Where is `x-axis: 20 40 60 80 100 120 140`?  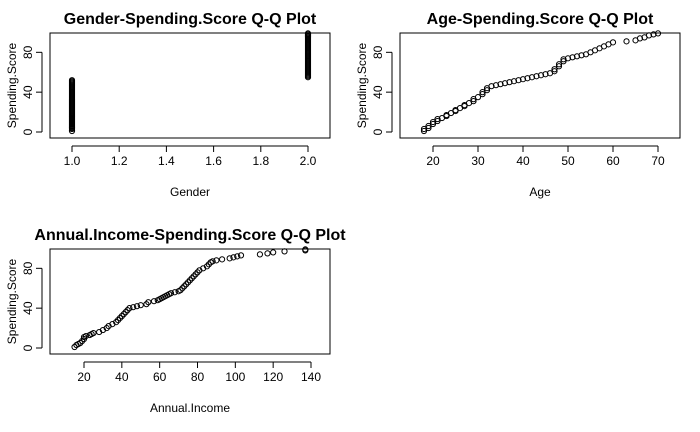 x-axis: 20 40 60 80 100 120 140 is located at coordinates (199, 372).